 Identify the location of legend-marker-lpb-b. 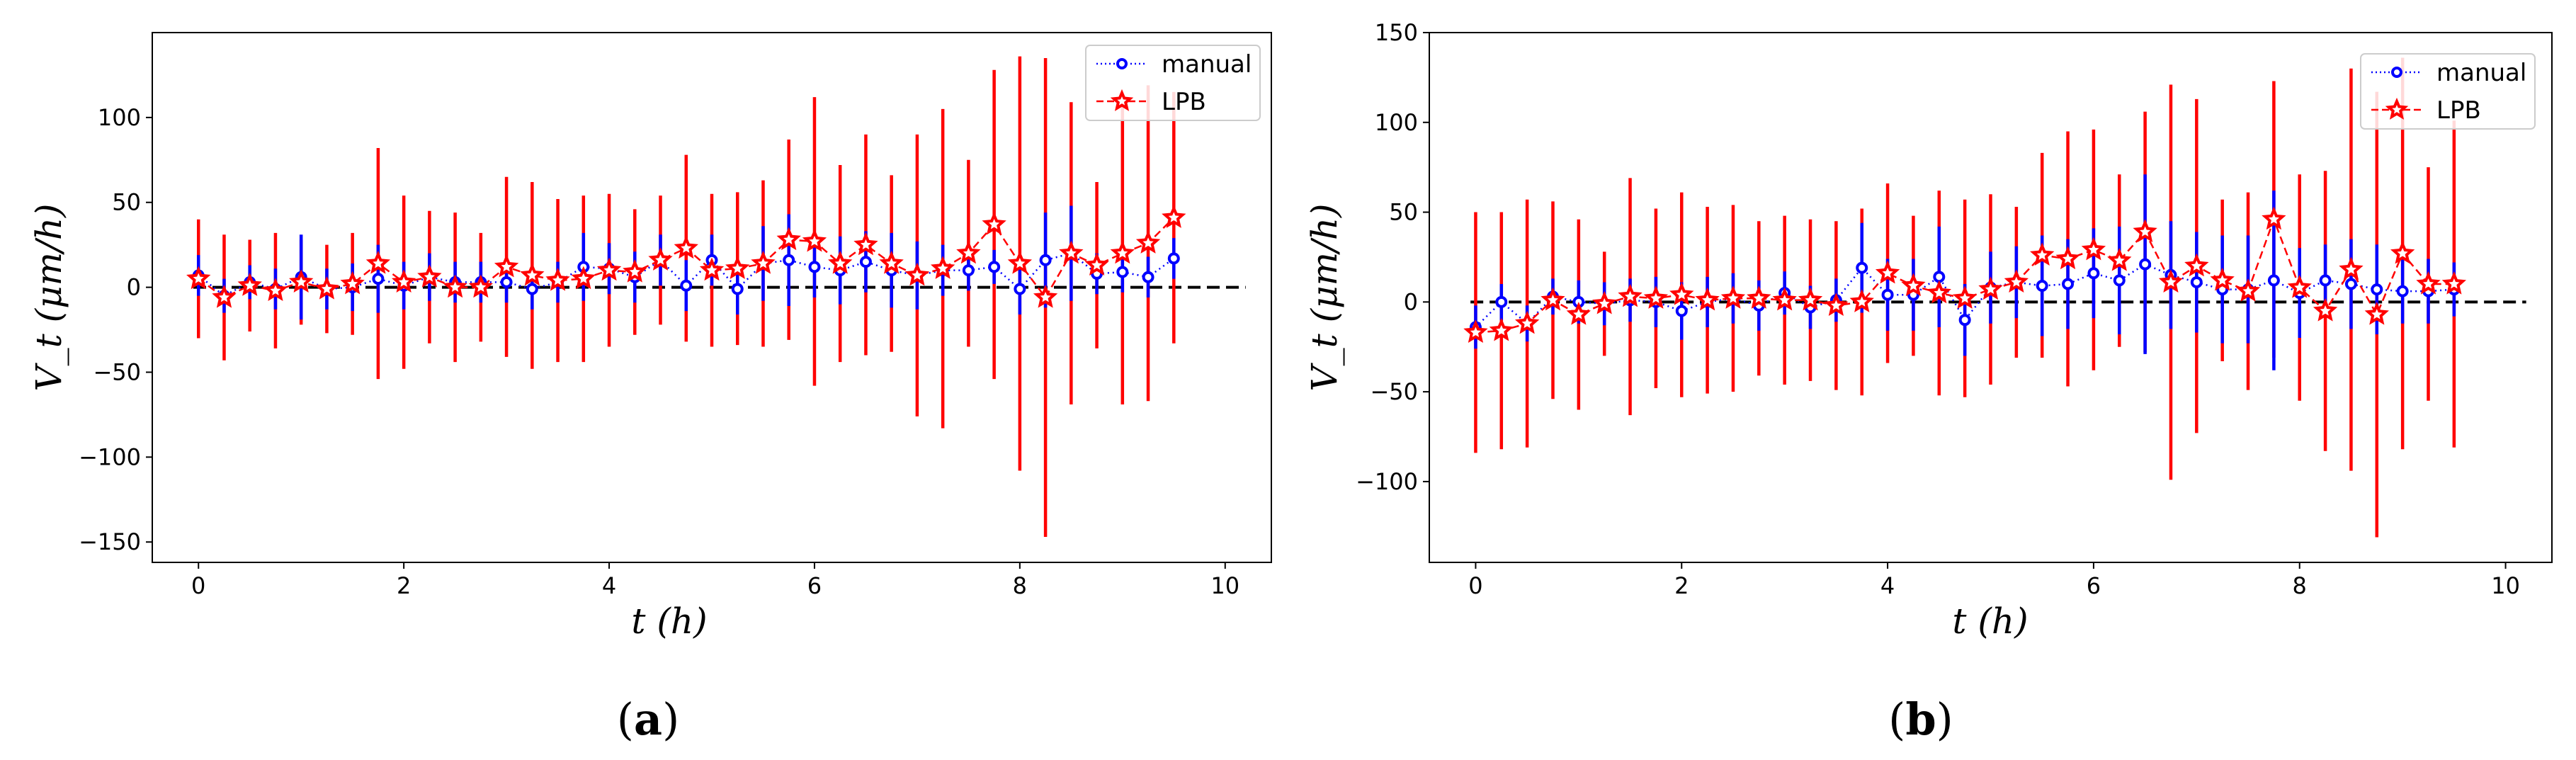
(2397, 108).